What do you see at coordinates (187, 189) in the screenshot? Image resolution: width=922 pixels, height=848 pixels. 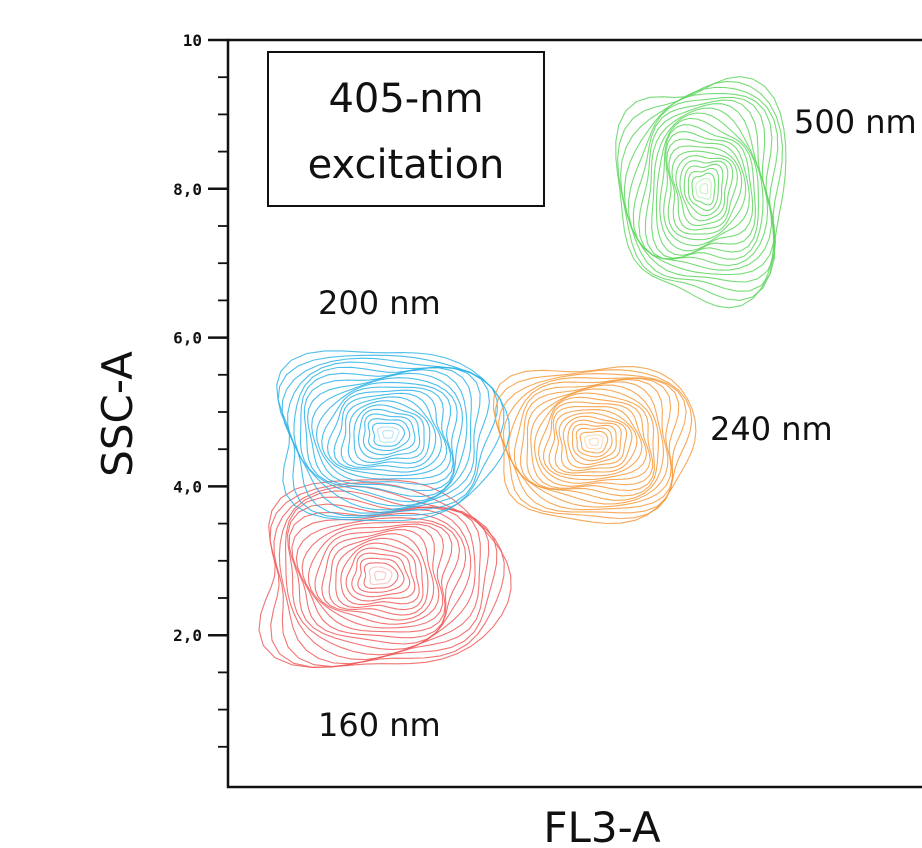 I see `y-tick-label: 8,0` at bounding box center [187, 189].